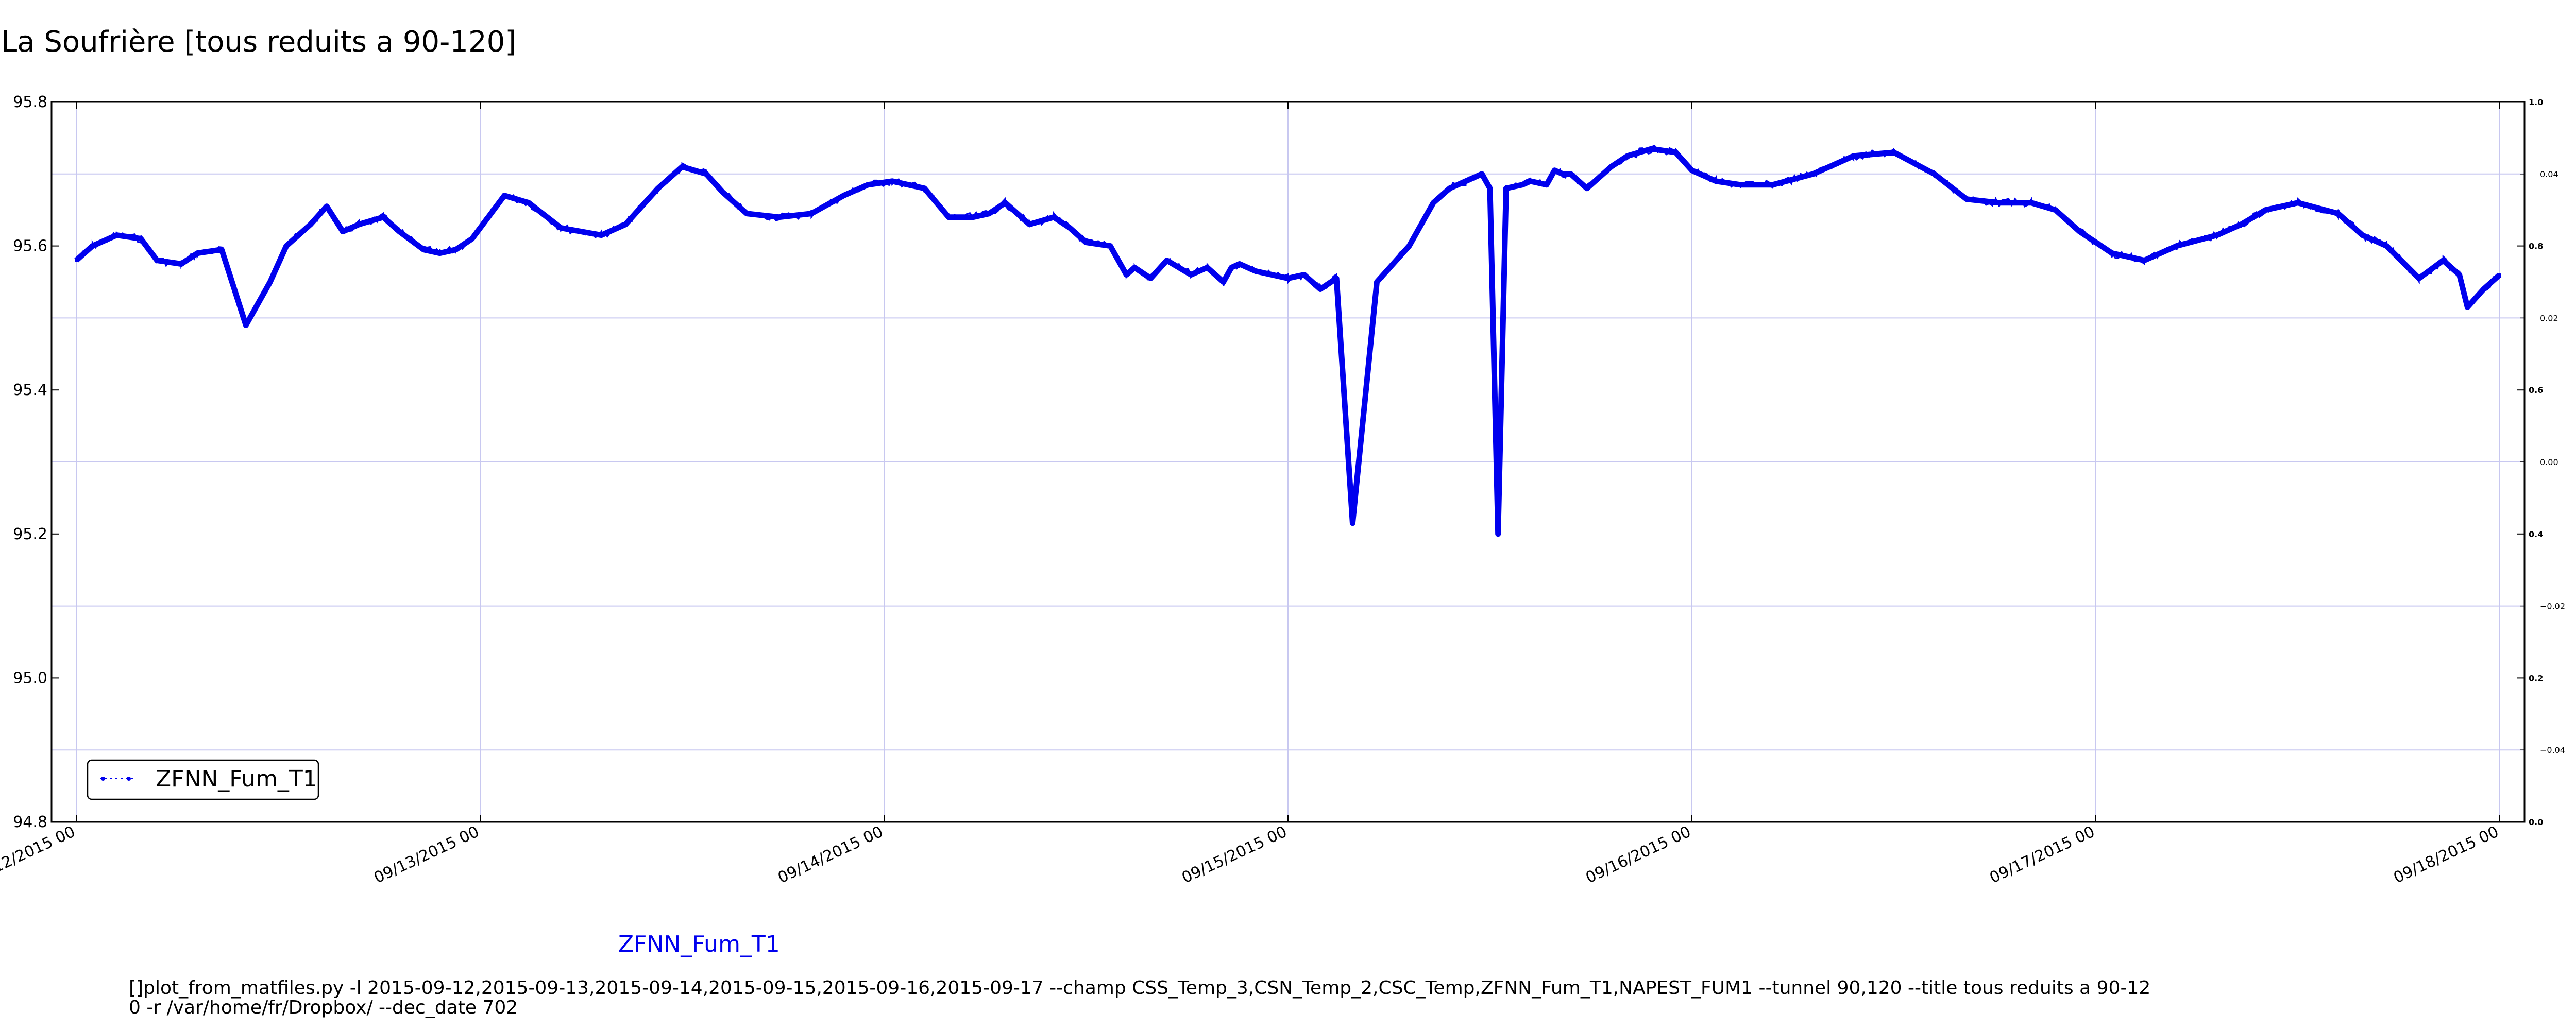 This screenshot has height=1030, width=2576. I want to click on y-axis-tick-labels: 94.8 95.0 95.2 95.4 95.6 95.8, so click(30, 462).